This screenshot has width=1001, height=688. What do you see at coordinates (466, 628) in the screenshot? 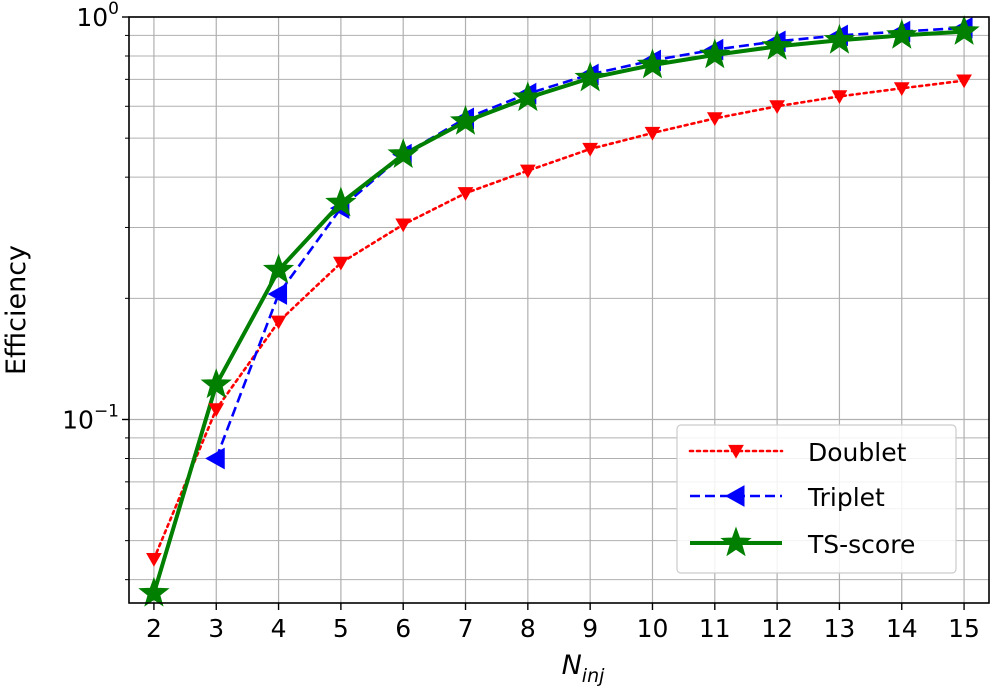
I see `x-tick-label: 7` at bounding box center [466, 628].